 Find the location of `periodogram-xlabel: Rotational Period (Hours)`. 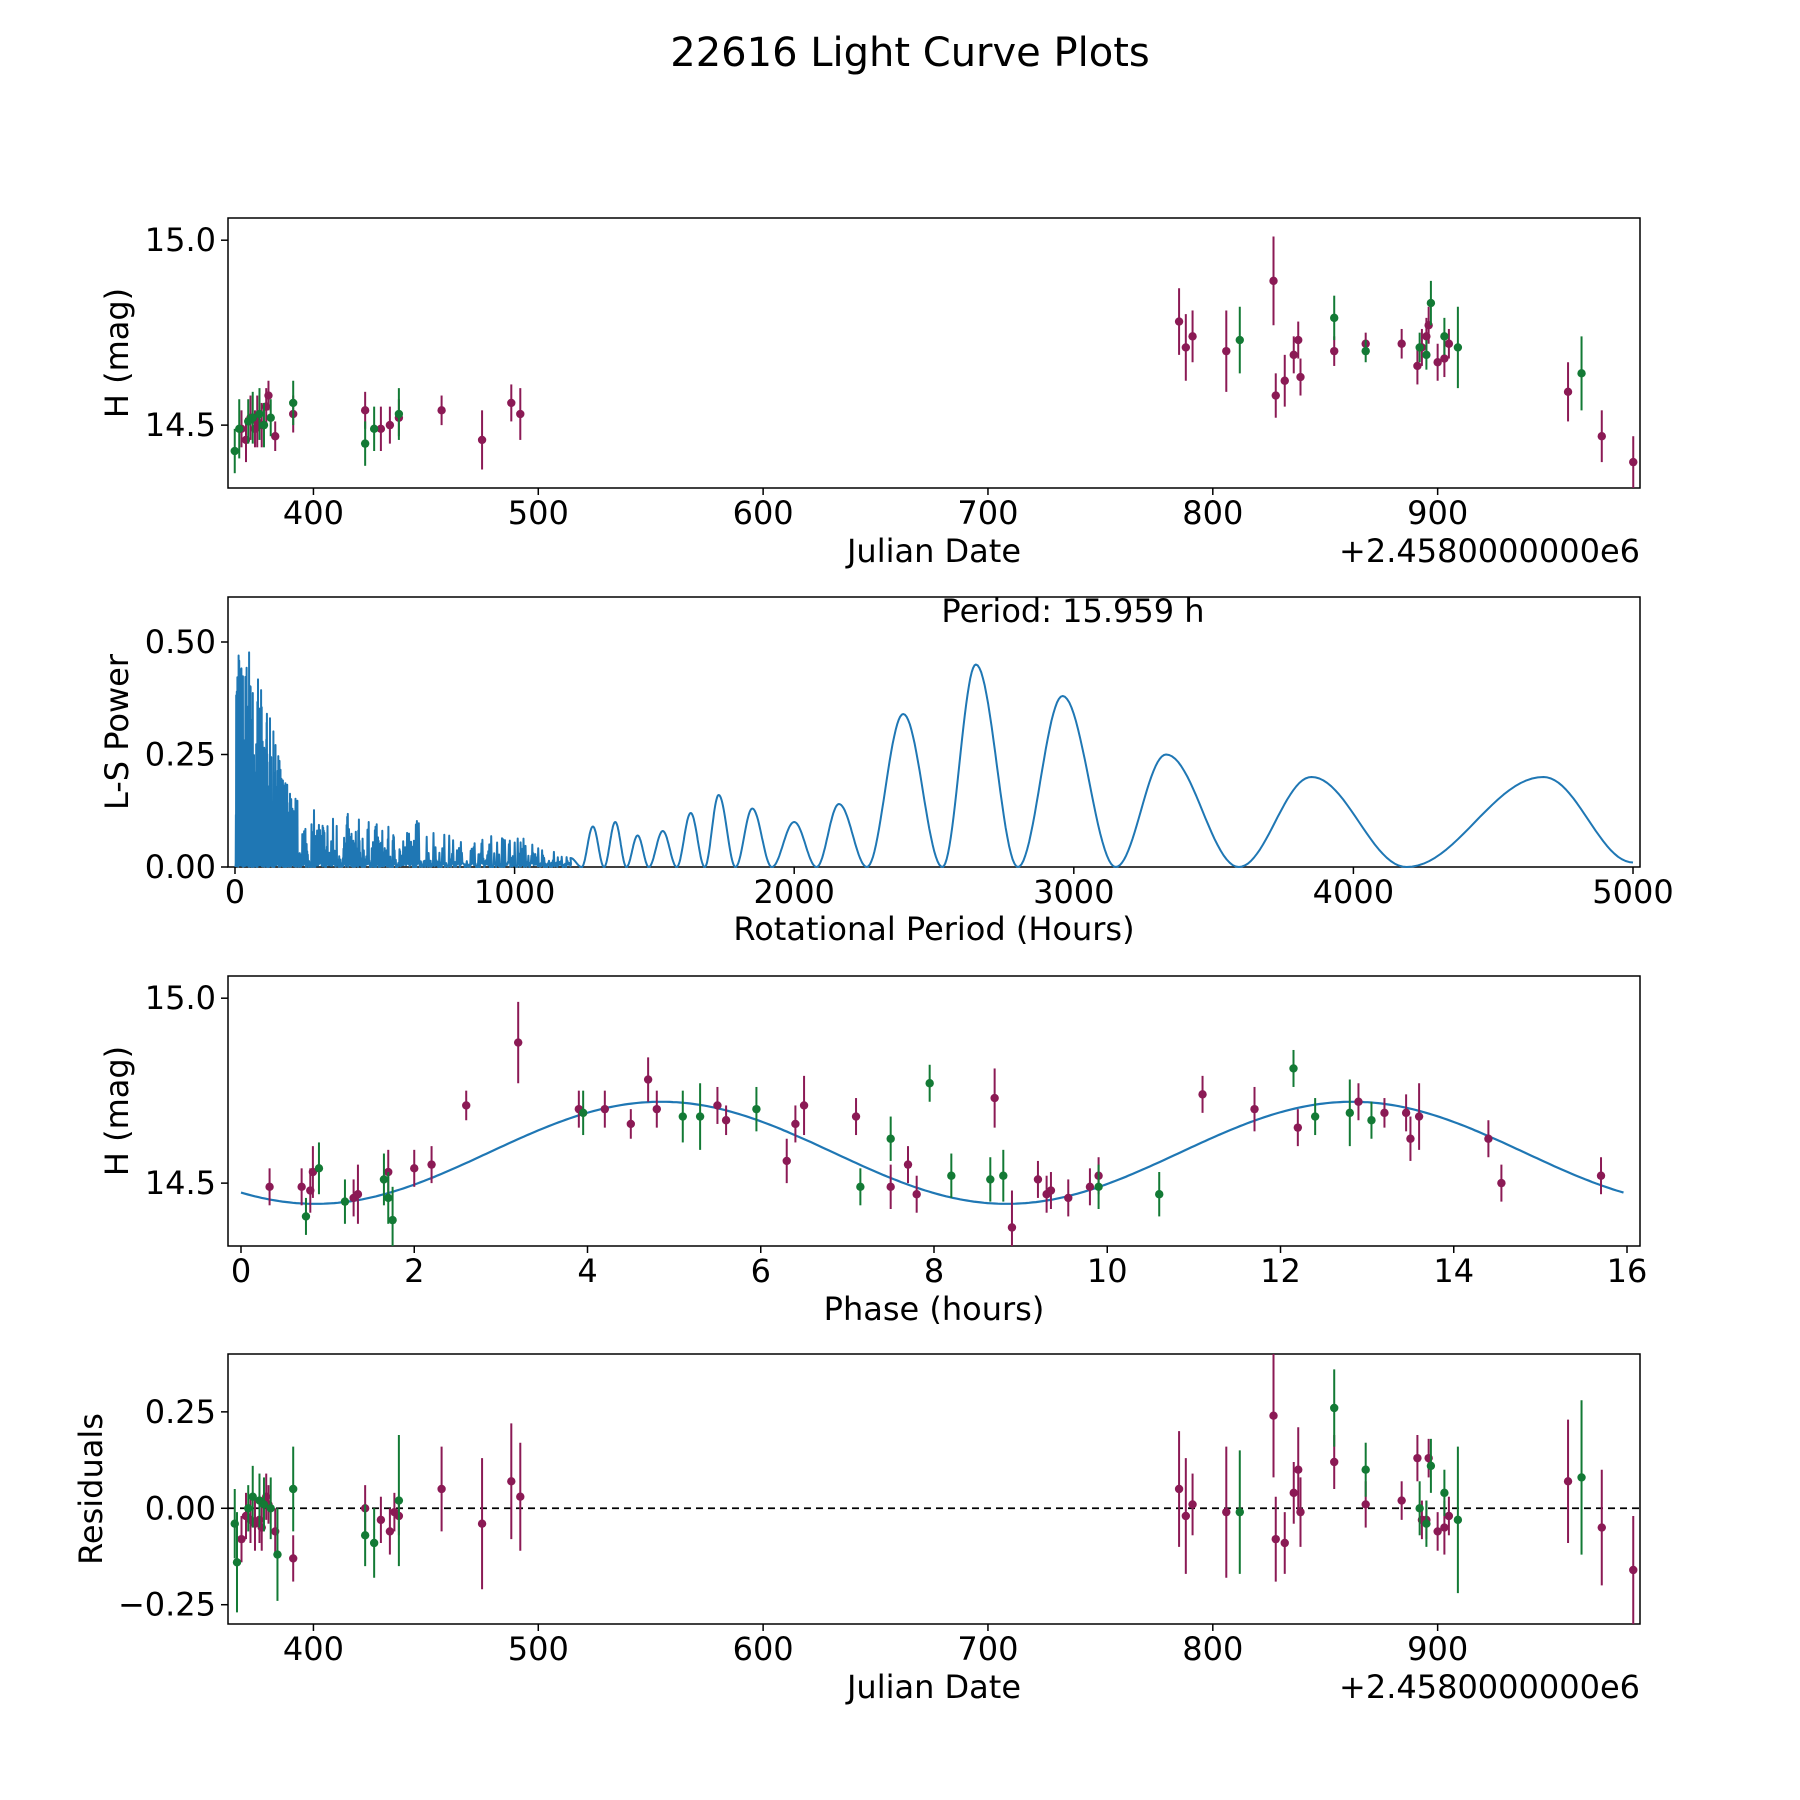

periodogram-xlabel: Rotational Period (Hours) is located at coordinates (933, 929).